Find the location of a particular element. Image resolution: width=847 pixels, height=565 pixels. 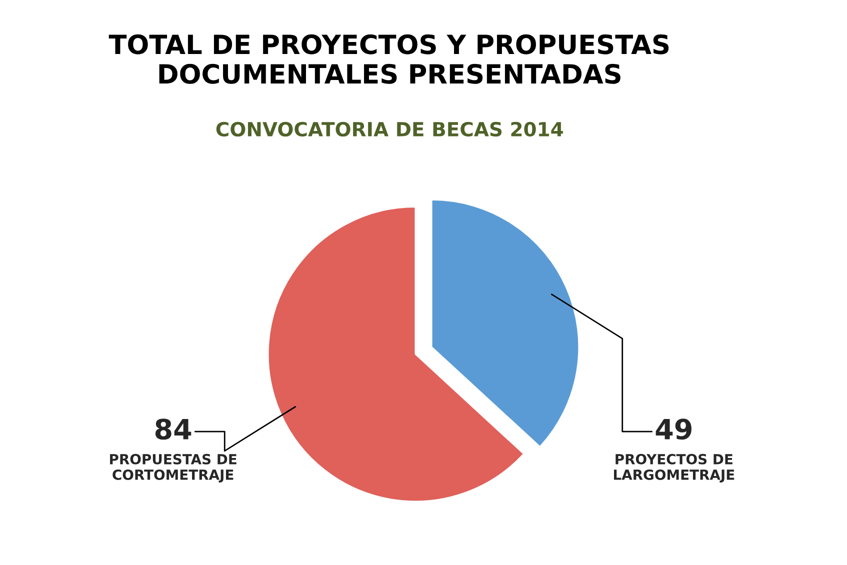

slice-label: PROYECTOS DE LARGOMETRAJE is located at coordinates (674, 468).